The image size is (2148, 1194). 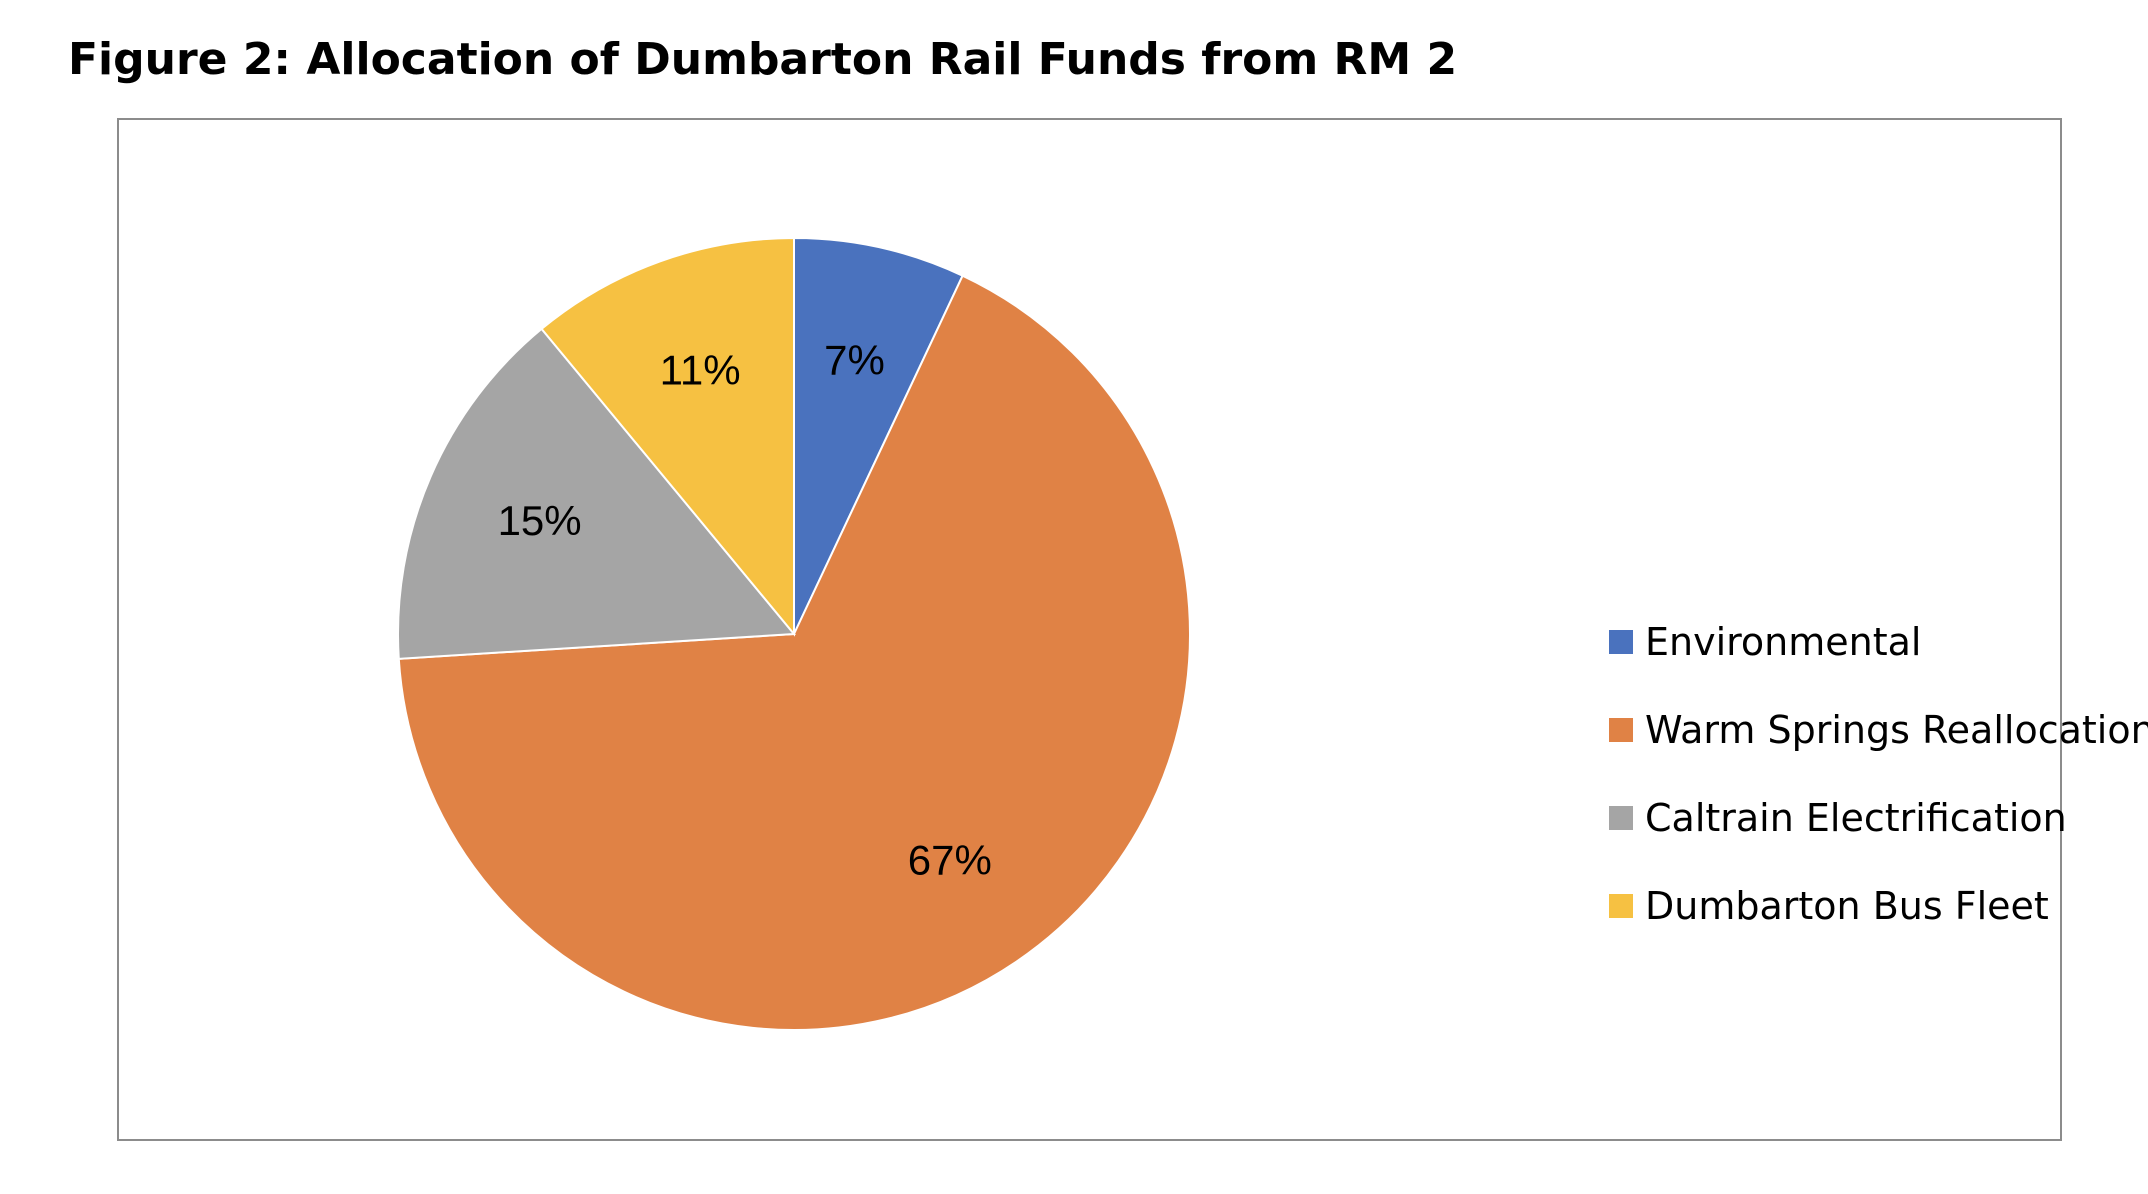 I want to click on legend-label-warm-springs: Warm Springs Reallocation, so click(x=1896, y=730).